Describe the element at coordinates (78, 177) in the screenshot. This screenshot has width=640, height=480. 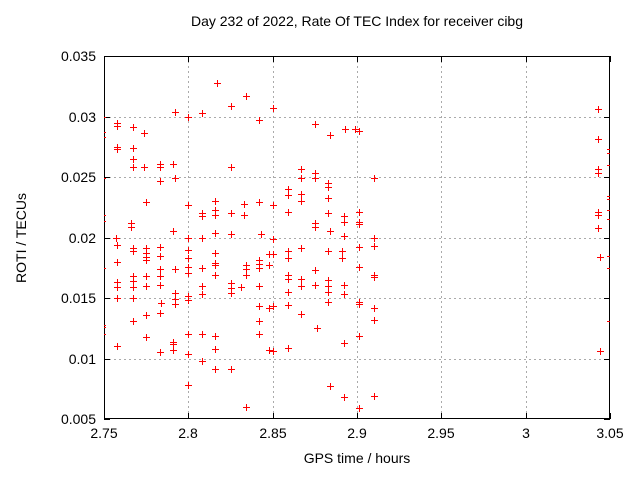
I see `y-tick-label: 0.025` at that location.